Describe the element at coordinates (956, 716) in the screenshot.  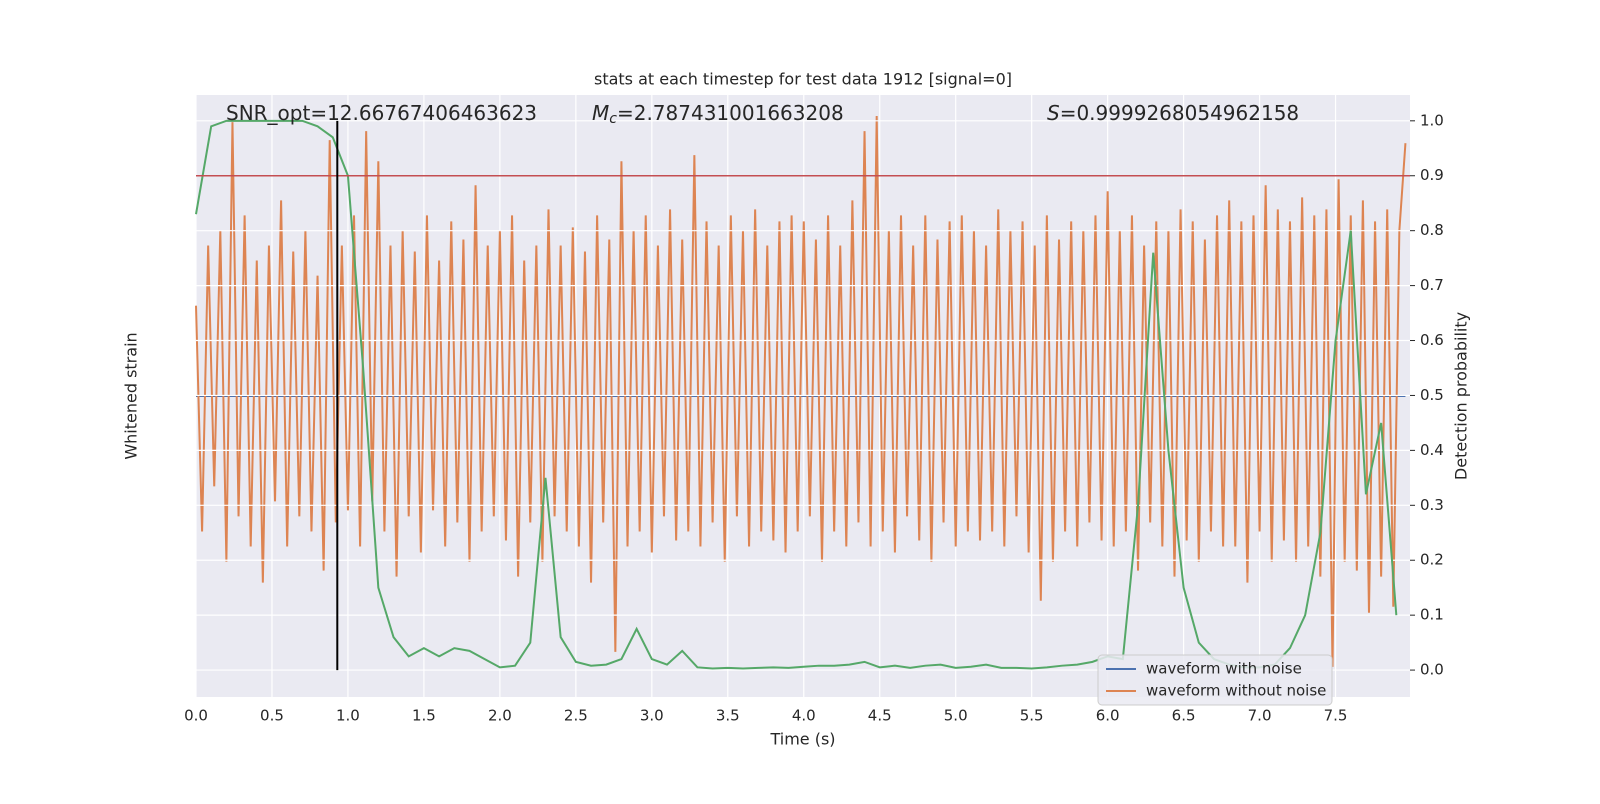
I see `x-tick-label: 5.0` at that location.